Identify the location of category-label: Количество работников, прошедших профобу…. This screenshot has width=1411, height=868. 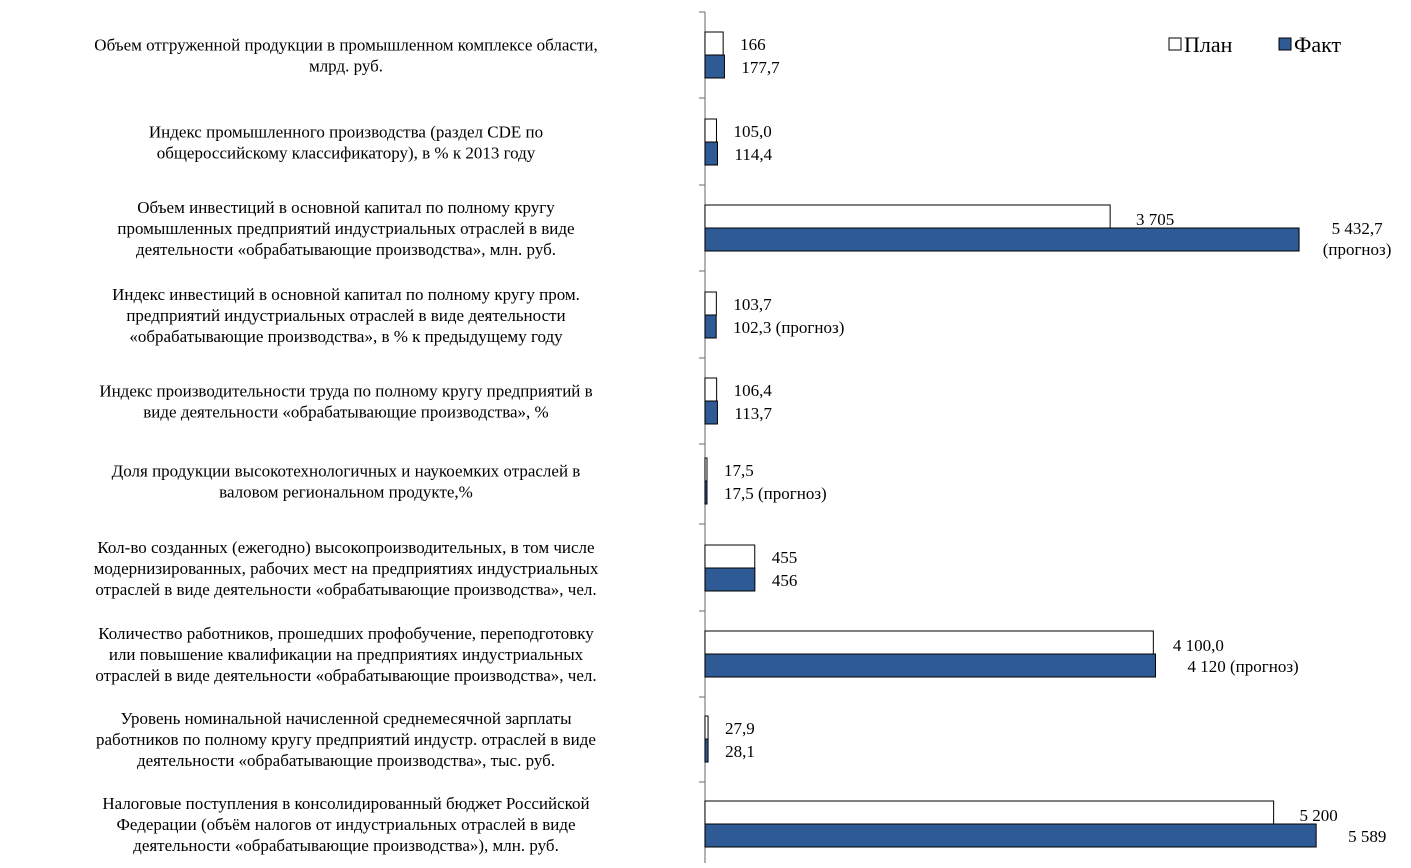
(346, 633).